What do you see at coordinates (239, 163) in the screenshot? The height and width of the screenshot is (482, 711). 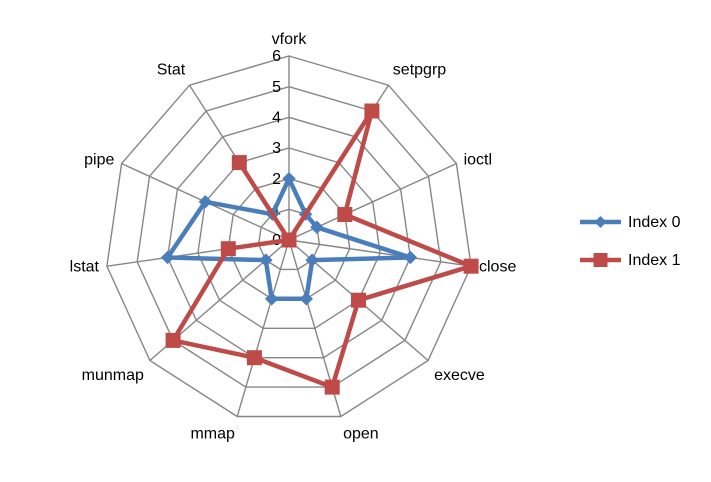 I see `data-point-index-1-stat` at bounding box center [239, 163].